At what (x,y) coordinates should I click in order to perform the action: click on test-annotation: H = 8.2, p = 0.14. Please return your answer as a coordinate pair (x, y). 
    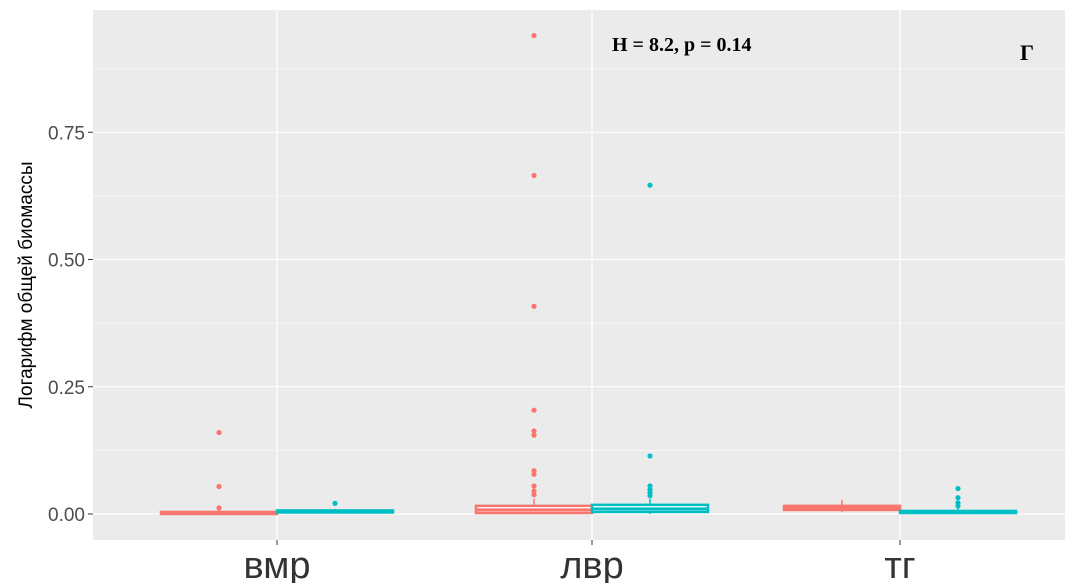
    Looking at the image, I should click on (681, 45).